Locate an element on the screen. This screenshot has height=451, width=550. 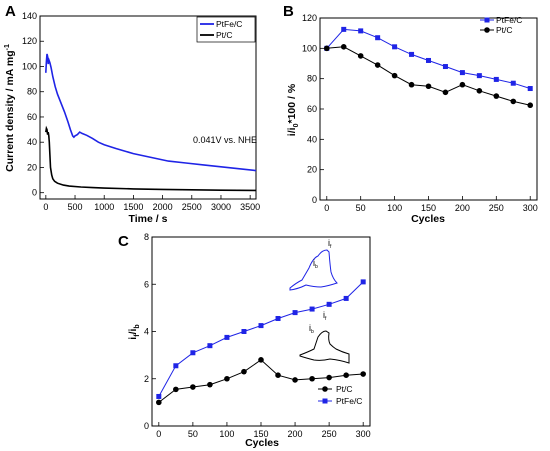
panel-a-annotation: 0.041V vs. NHE is located at coordinates (225, 140).